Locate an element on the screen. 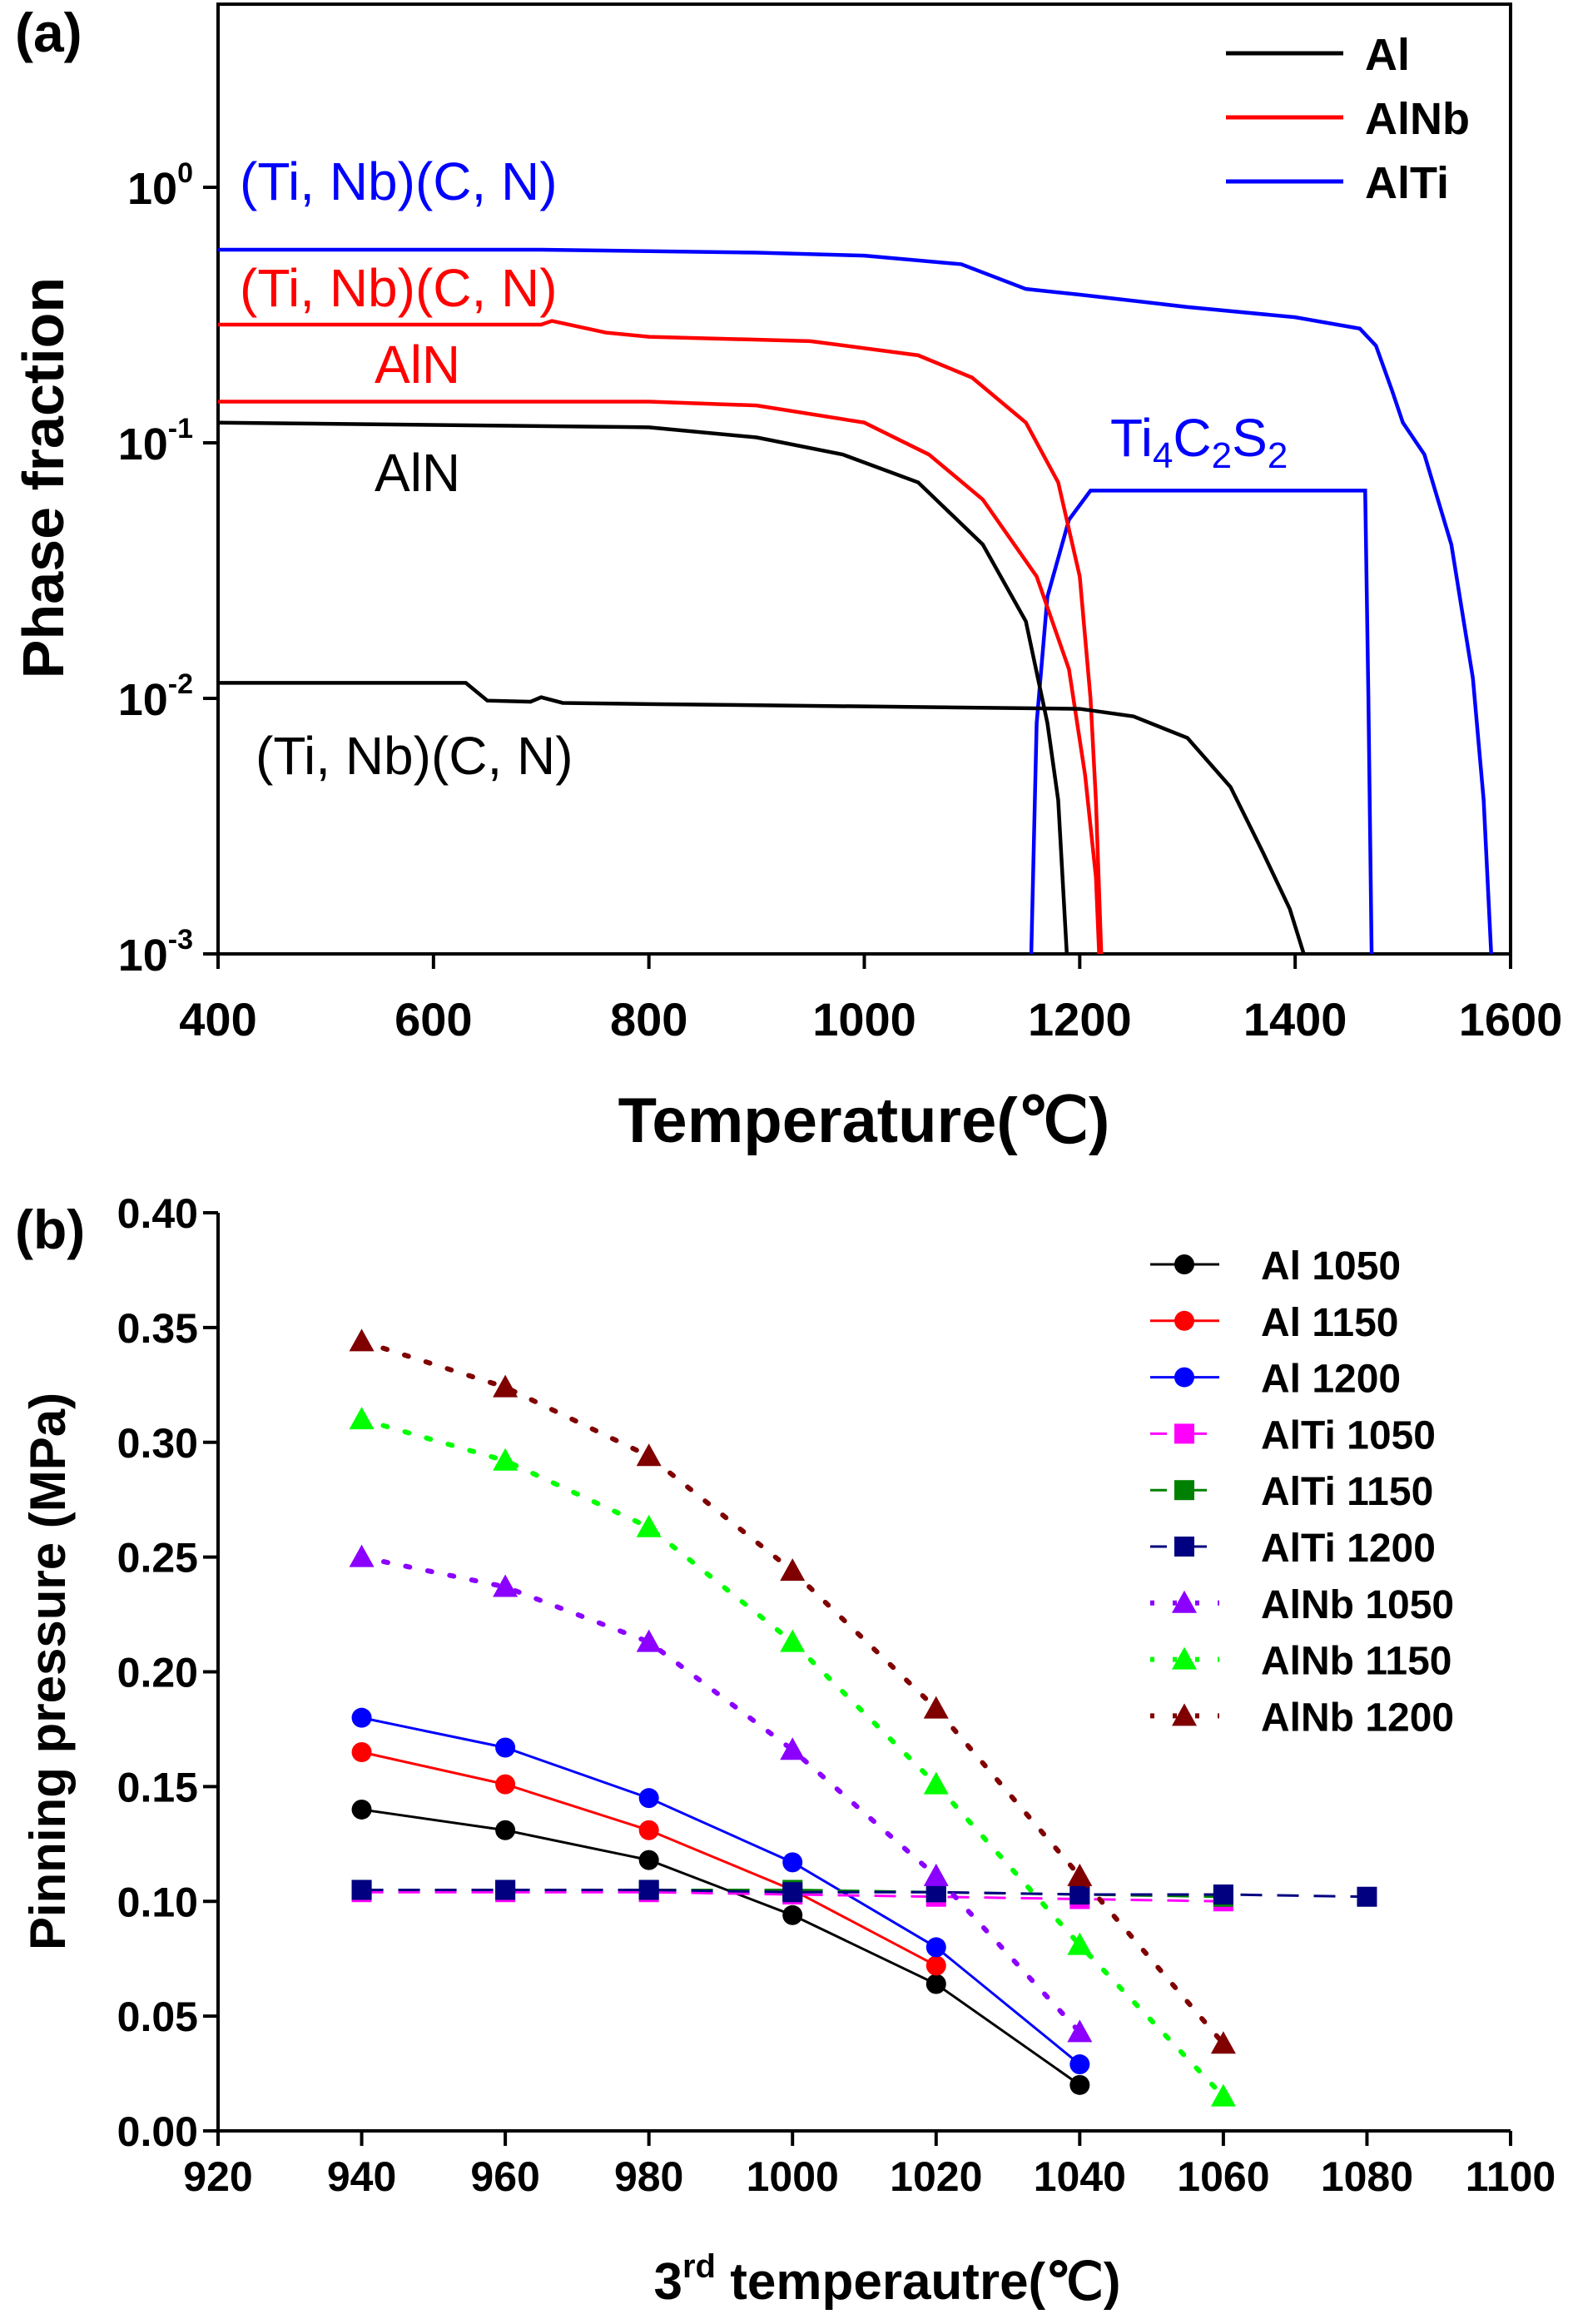 Image resolution: width=1573 pixels, height=2324 pixels. curve-al--ti-nb-c-n- is located at coordinates (762, 818).